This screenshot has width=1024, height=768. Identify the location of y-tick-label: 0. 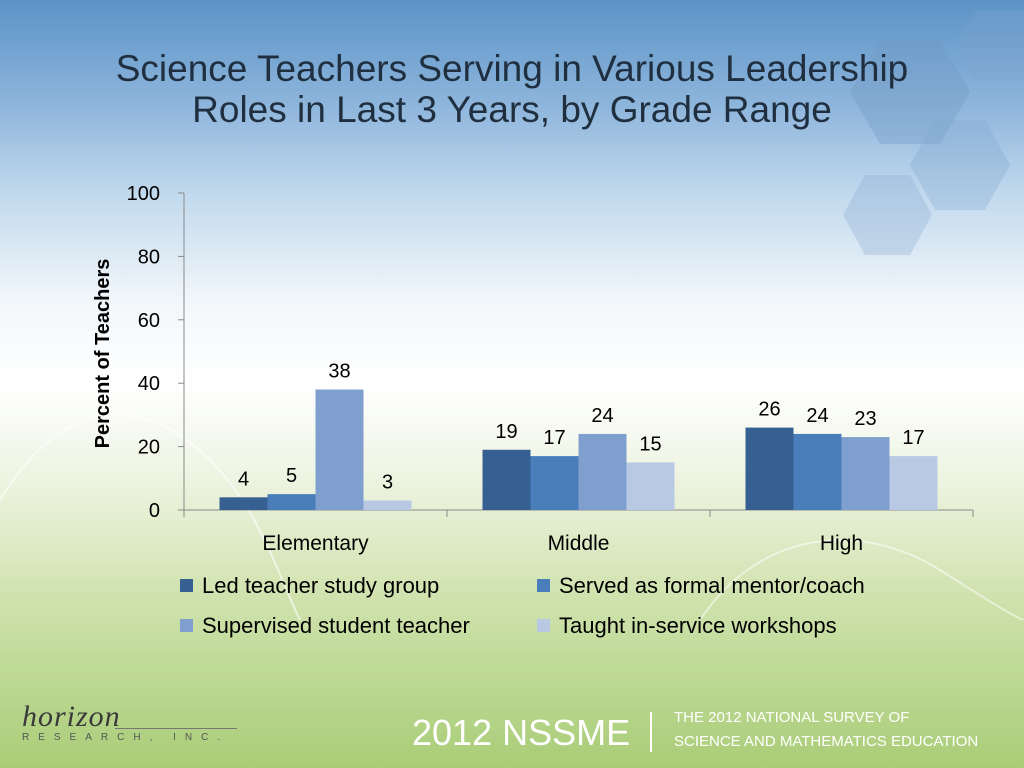
(154, 511).